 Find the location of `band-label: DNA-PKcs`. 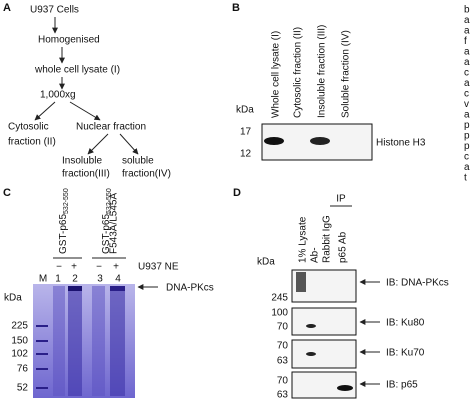

band-label: DNA-PKcs is located at coordinates (190, 288).